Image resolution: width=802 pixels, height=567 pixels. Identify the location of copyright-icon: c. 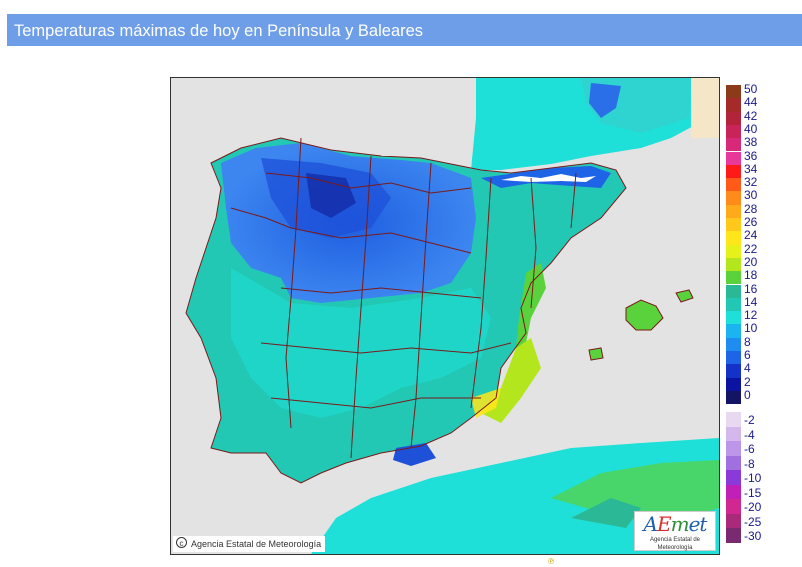
(181, 542).